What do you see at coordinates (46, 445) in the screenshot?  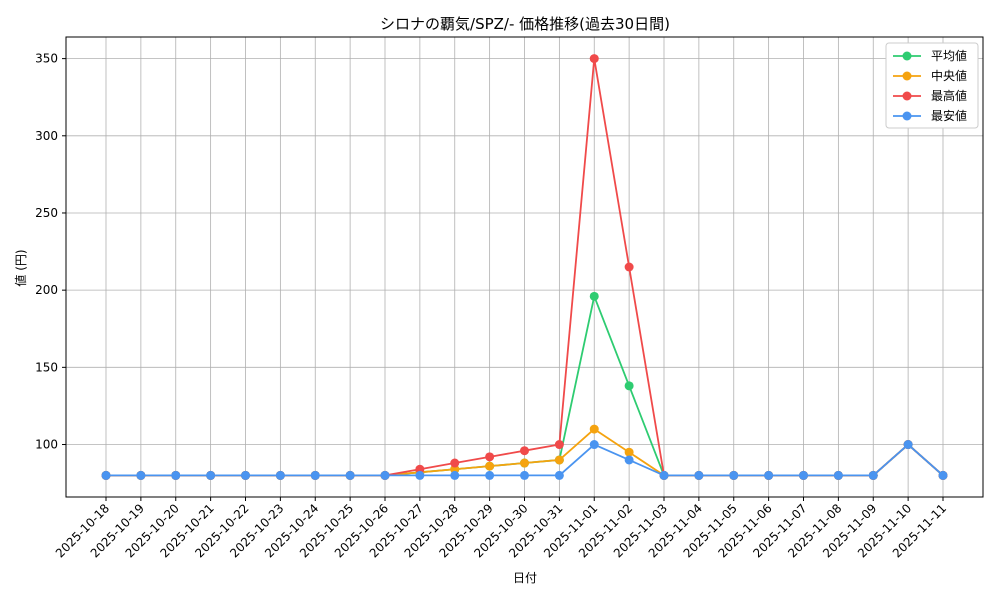 I see `y-tick-label: 100` at bounding box center [46, 445].